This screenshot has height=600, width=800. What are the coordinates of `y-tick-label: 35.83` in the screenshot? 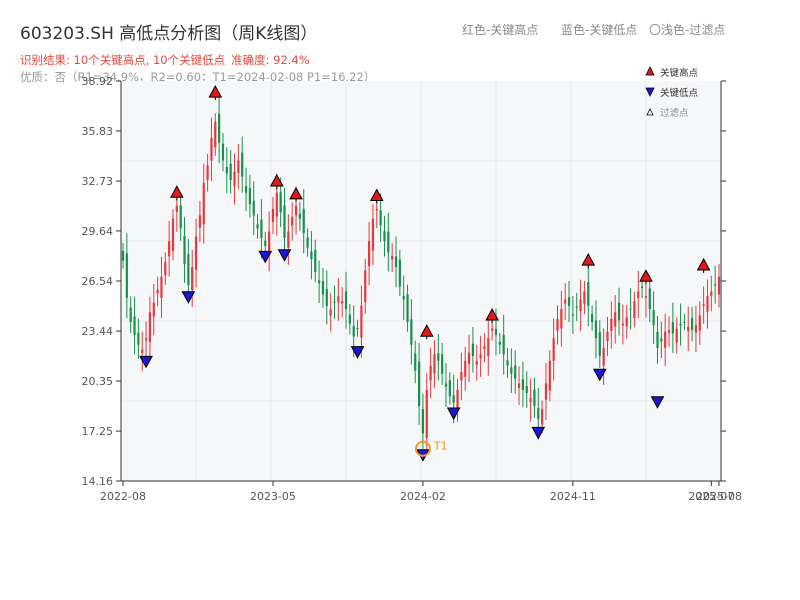 It's located at (98, 131).